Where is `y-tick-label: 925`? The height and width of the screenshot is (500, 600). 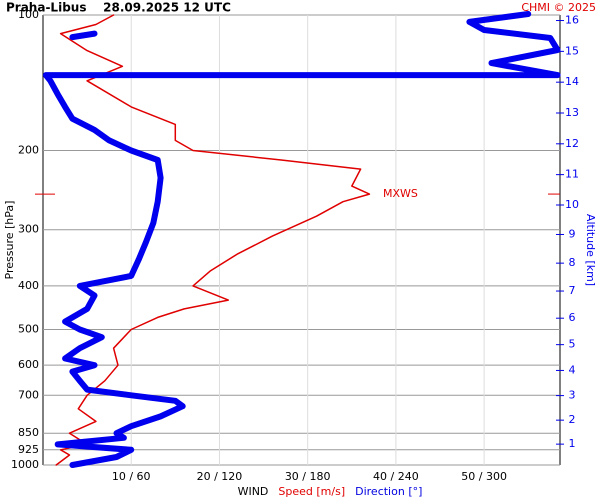 y-tick-label: 925 is located at coordinates (28, 449).